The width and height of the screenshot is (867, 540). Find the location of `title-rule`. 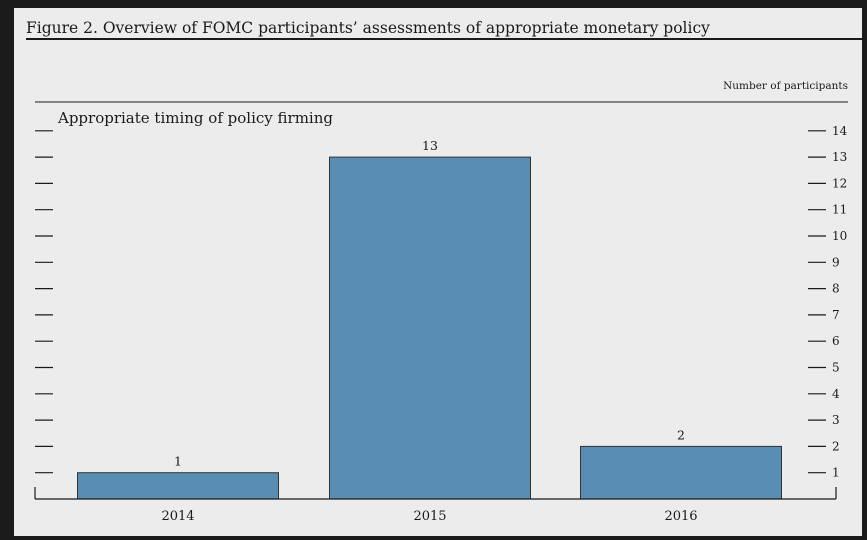

title-rule is located at coordinates (445, 39).